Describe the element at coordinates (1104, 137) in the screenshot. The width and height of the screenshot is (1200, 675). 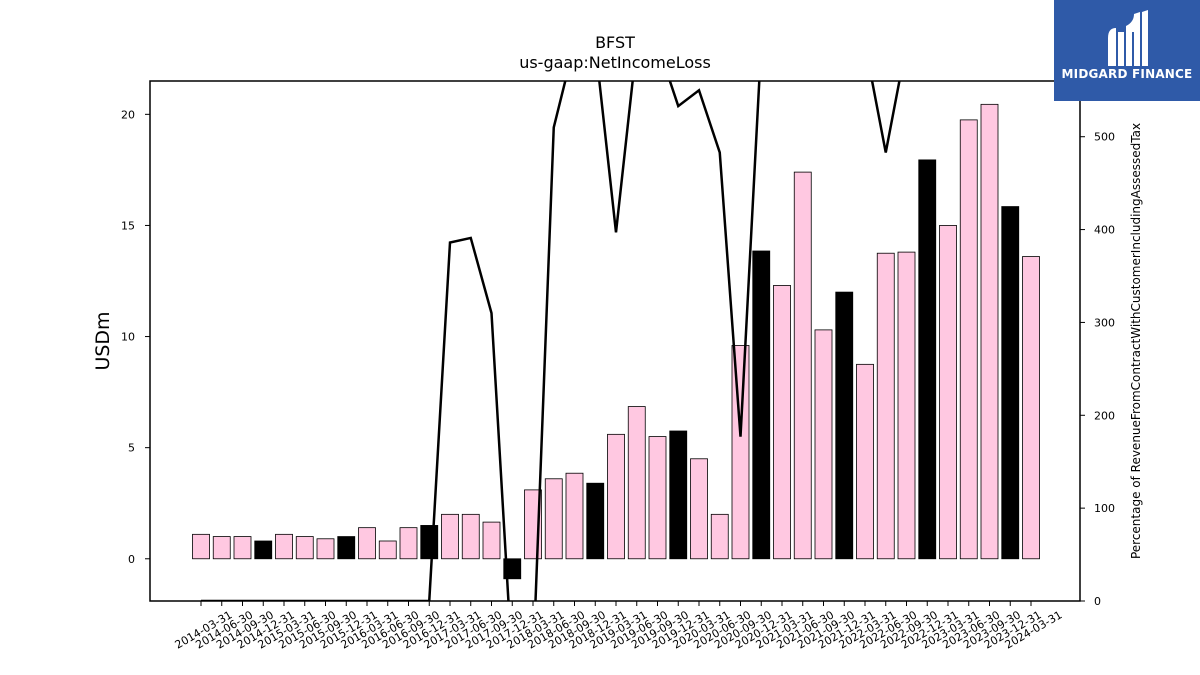
I see `y2-tick-label: 500` at that location.